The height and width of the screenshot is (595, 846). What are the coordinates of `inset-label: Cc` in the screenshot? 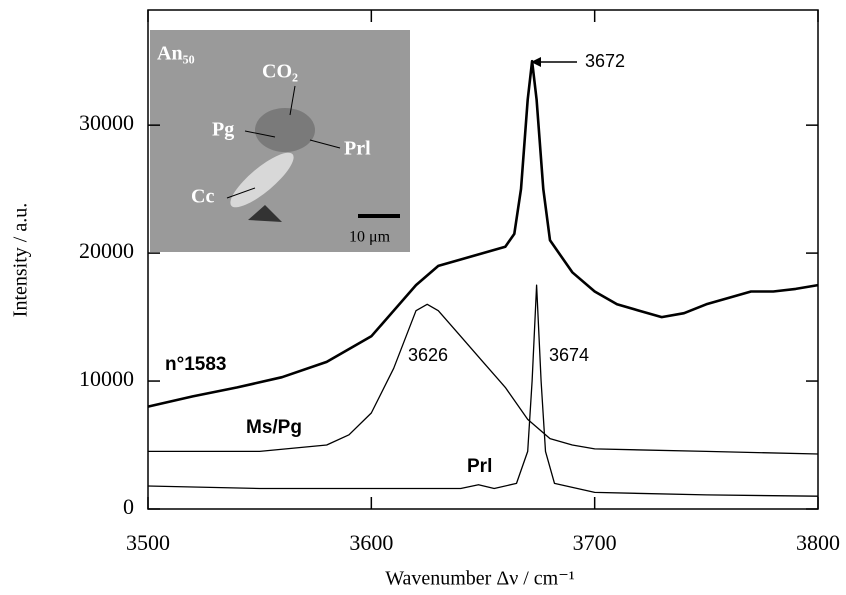 It's located at (202, 197).